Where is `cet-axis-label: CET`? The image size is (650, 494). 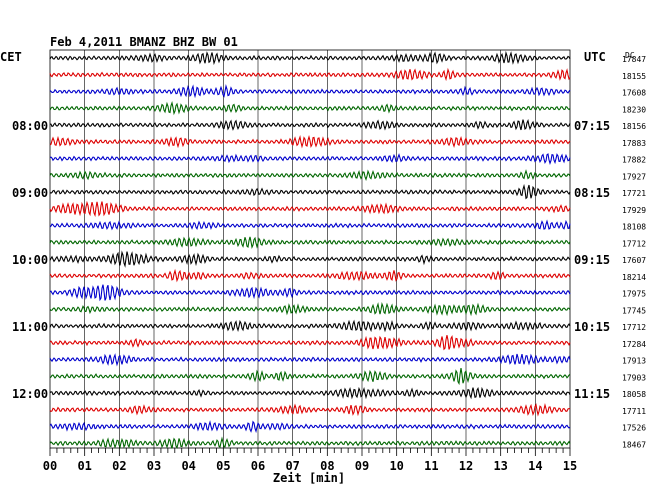
cet-axis-label: CET is located at coordinates (11, 57).